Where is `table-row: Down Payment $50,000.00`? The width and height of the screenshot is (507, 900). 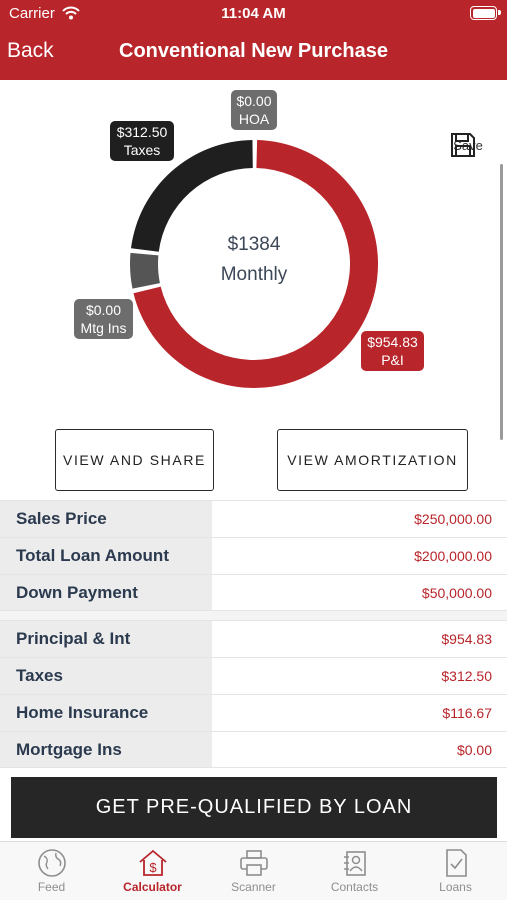
table-row: Down Payment $50,000.00 is located at coordinates (253, 592).